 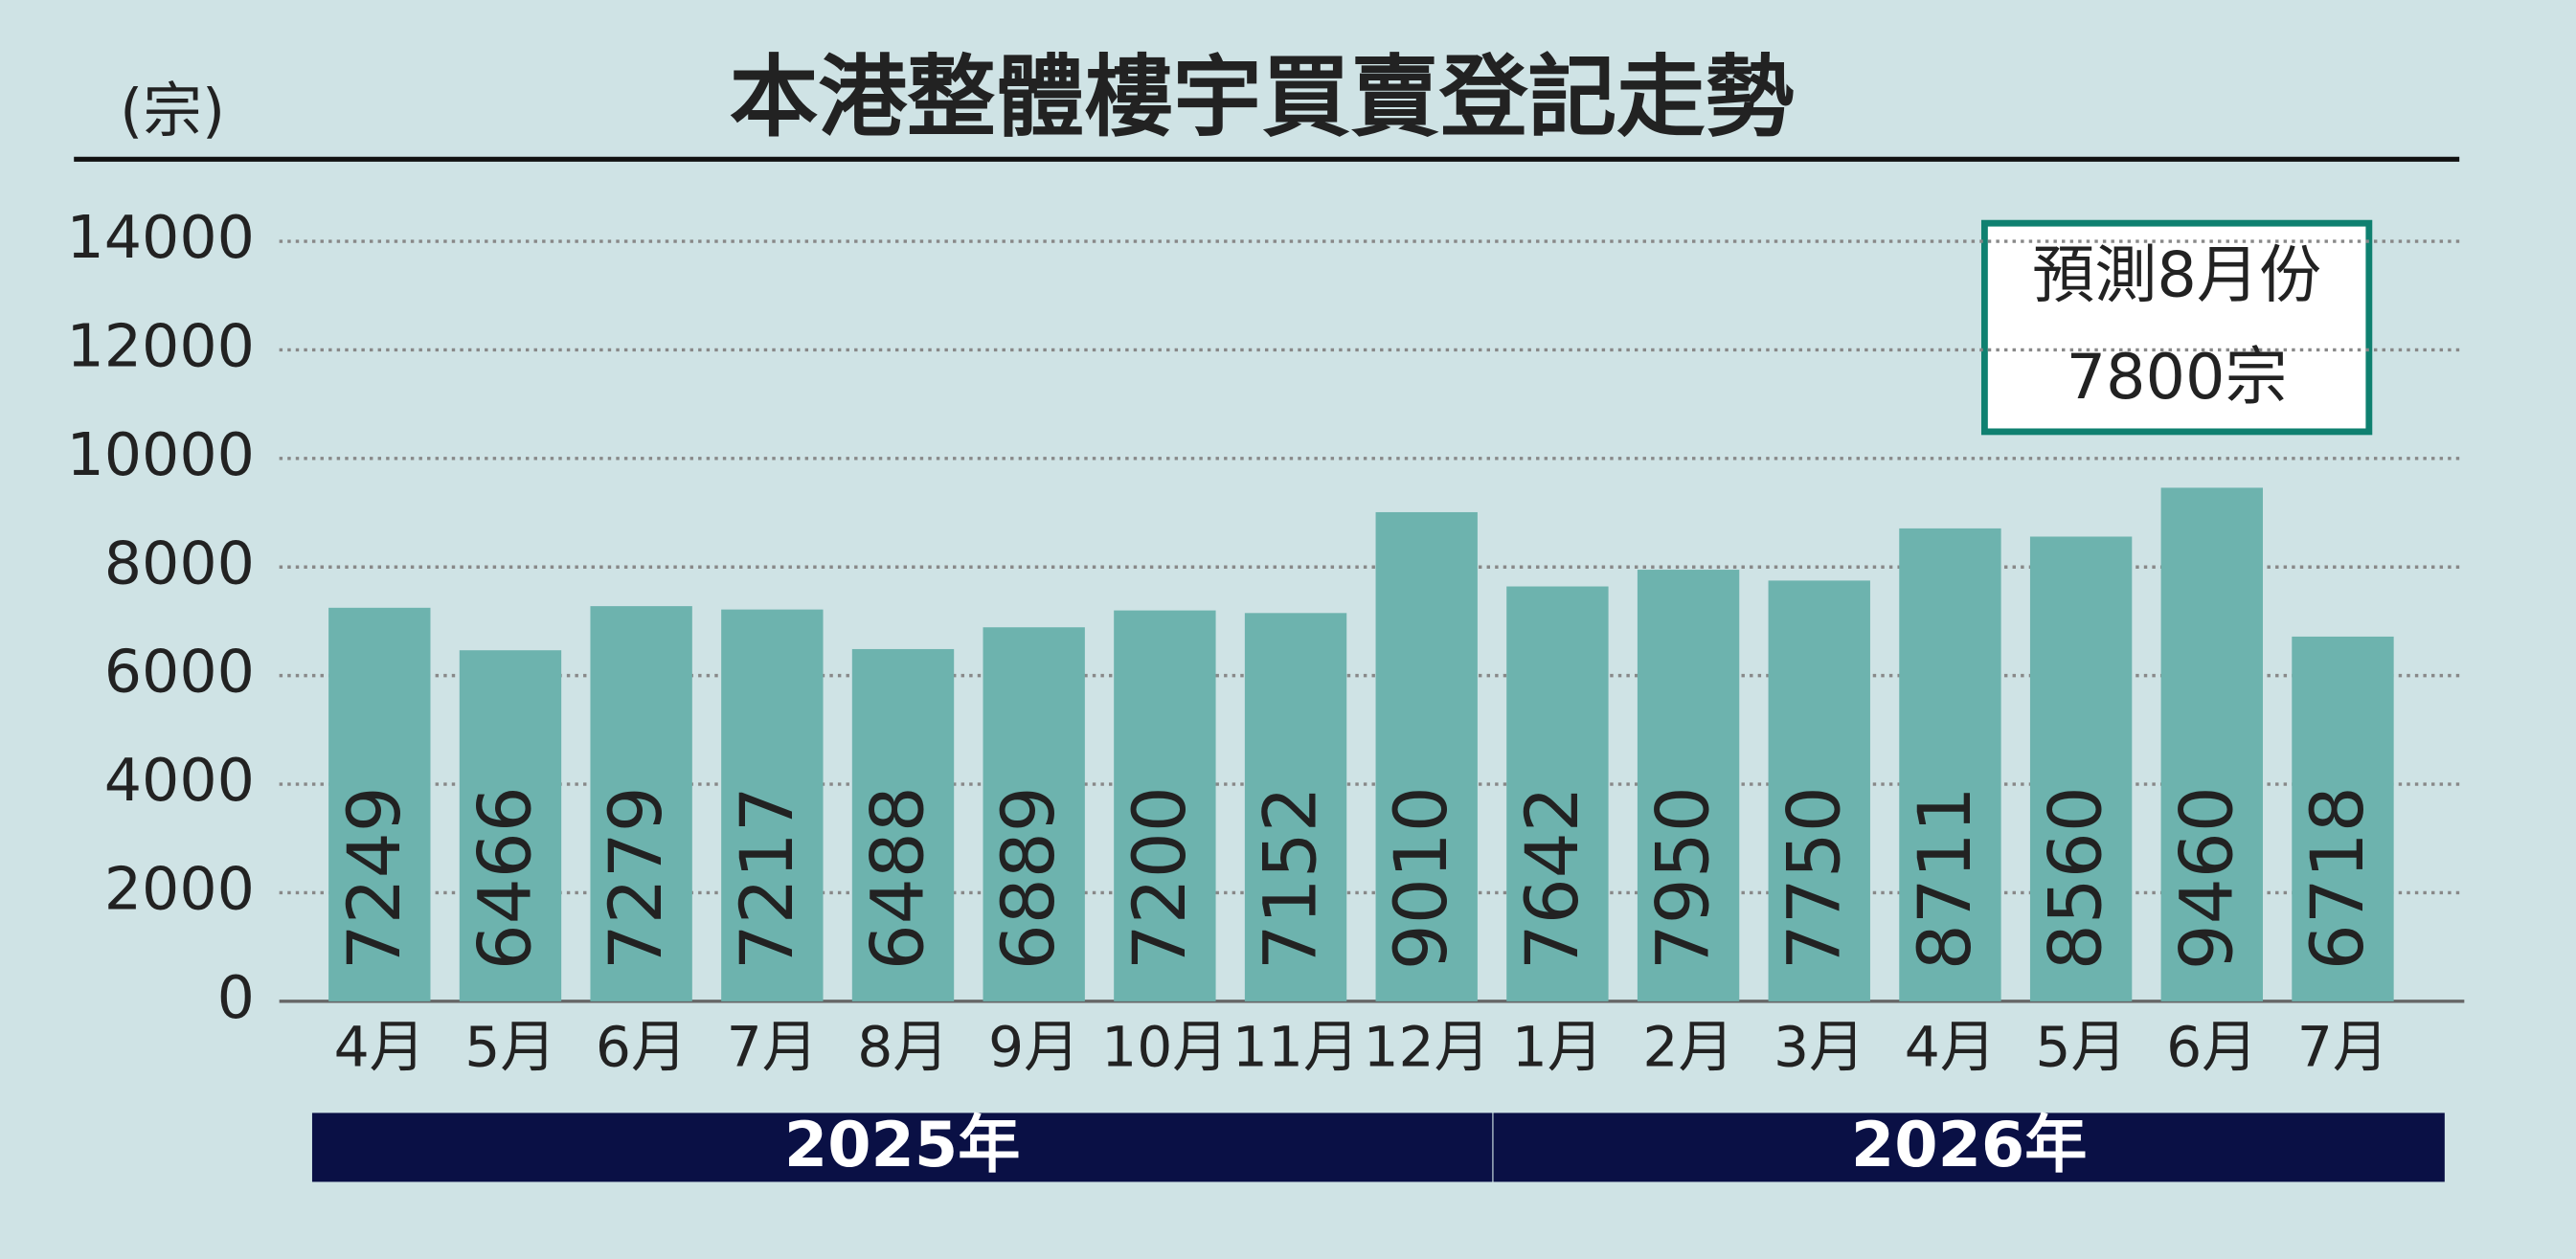 What do you see at coordinates (1683, 878) in the screenshot?
I see `value-label: 7950` at bounding box center [1683, 878].